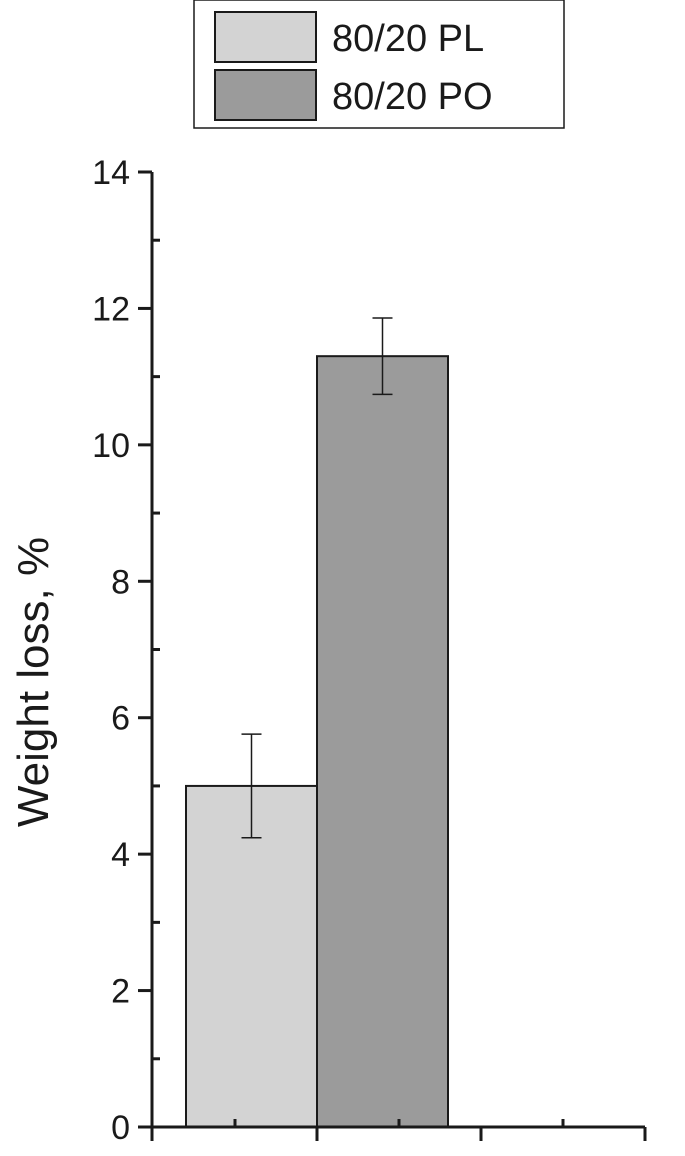 This screenshot has height=1156, width=685. What do you see at coordinates (120, 582) in the screenshot?
I see `y-tick-label-8: 8` at bounding box center [120, 582].